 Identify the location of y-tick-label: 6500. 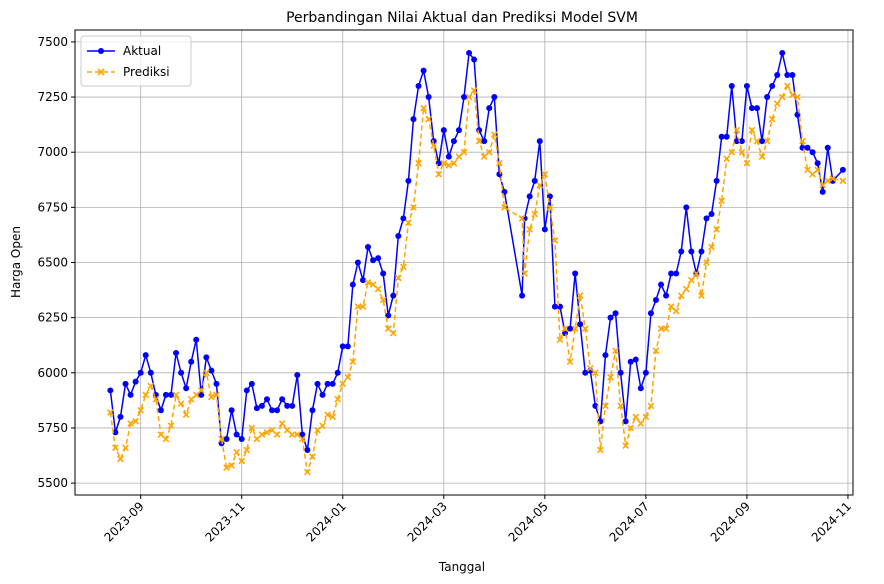
(52, 263).